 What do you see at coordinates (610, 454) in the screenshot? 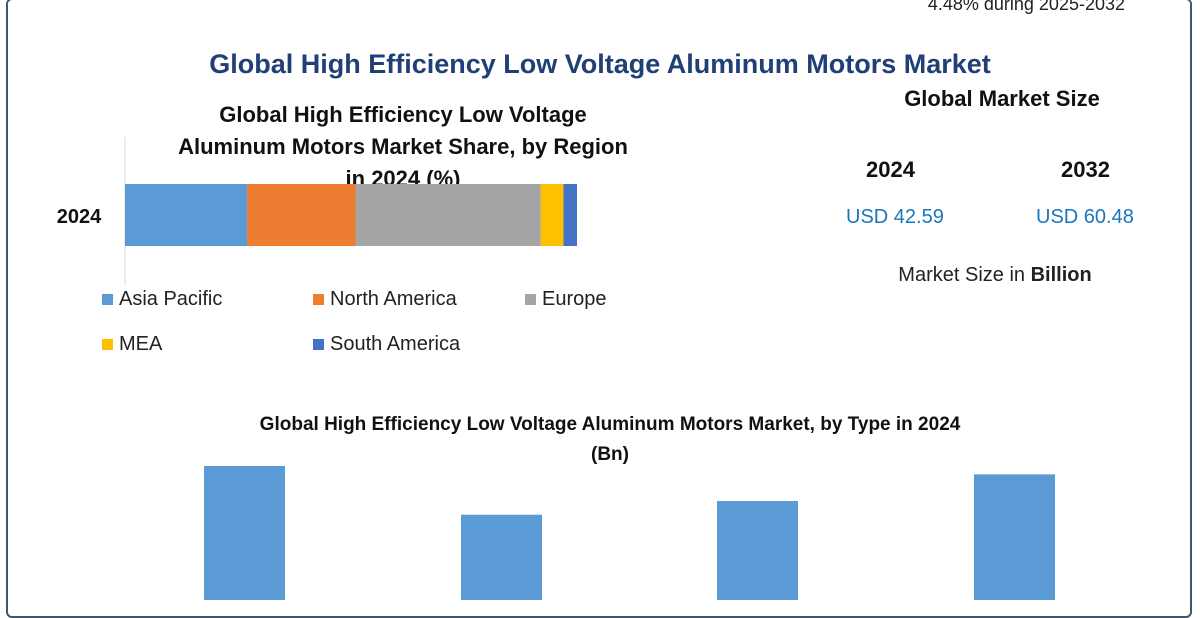
I see `type-chart-title-line2: (Bn)` at bounding box center [610, 454].